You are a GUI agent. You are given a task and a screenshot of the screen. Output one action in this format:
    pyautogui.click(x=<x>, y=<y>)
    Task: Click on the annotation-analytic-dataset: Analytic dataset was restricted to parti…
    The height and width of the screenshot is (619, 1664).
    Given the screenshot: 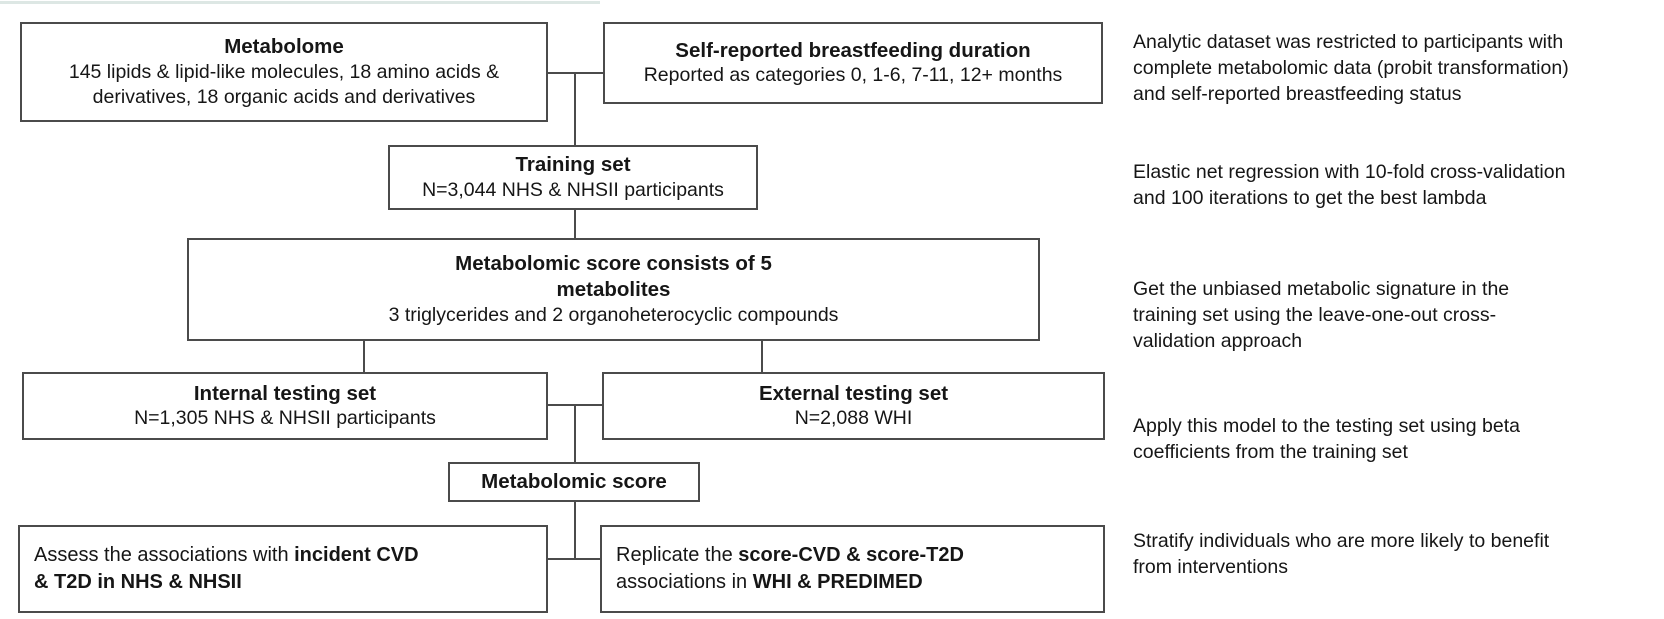 What is the action you would take?
    pyautogui.click(x=1351, y=68)
    